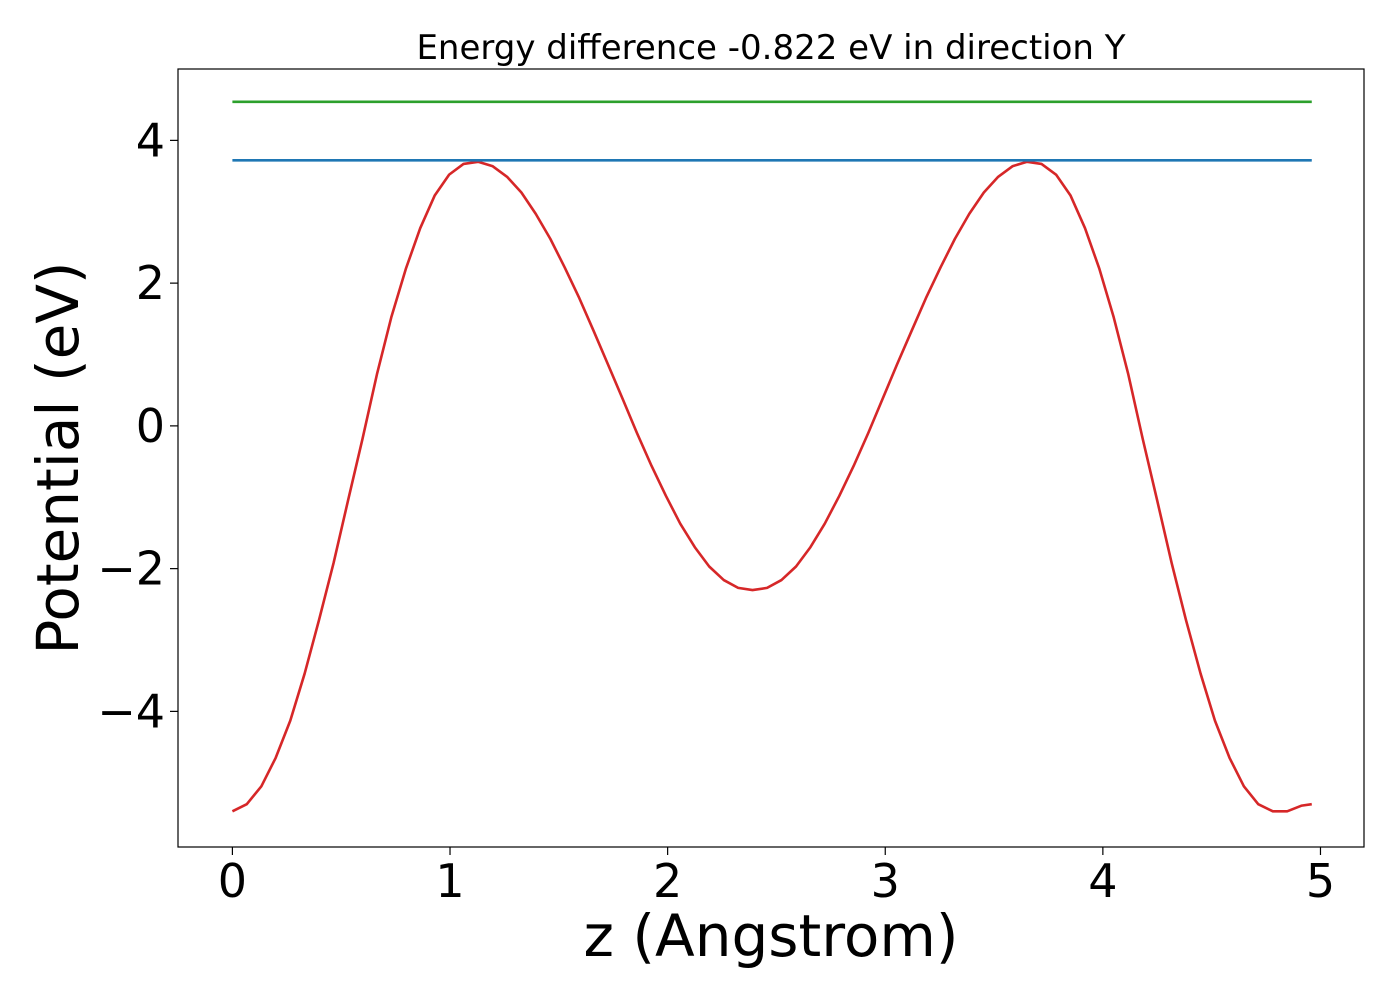 The image size is (1400, 1000). What do you see at coordinates (150, 140) in the screenshot?
I see `y-tick-label: 4` at bounding box center [150, 140].